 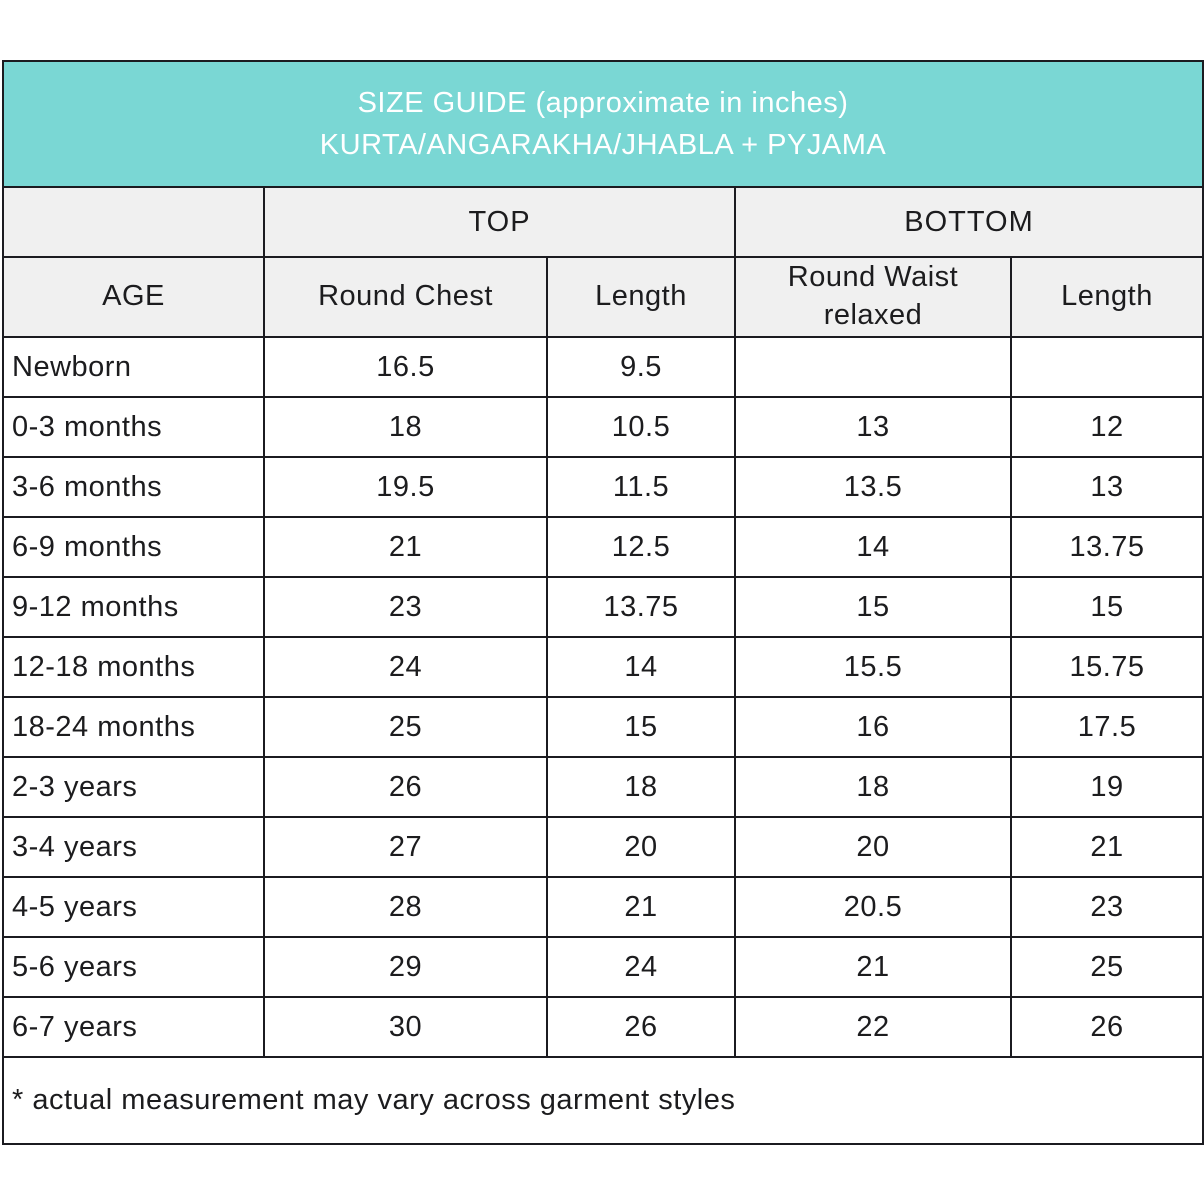 I want to click on column-header-age: AGE, so click(x=133, y=297).